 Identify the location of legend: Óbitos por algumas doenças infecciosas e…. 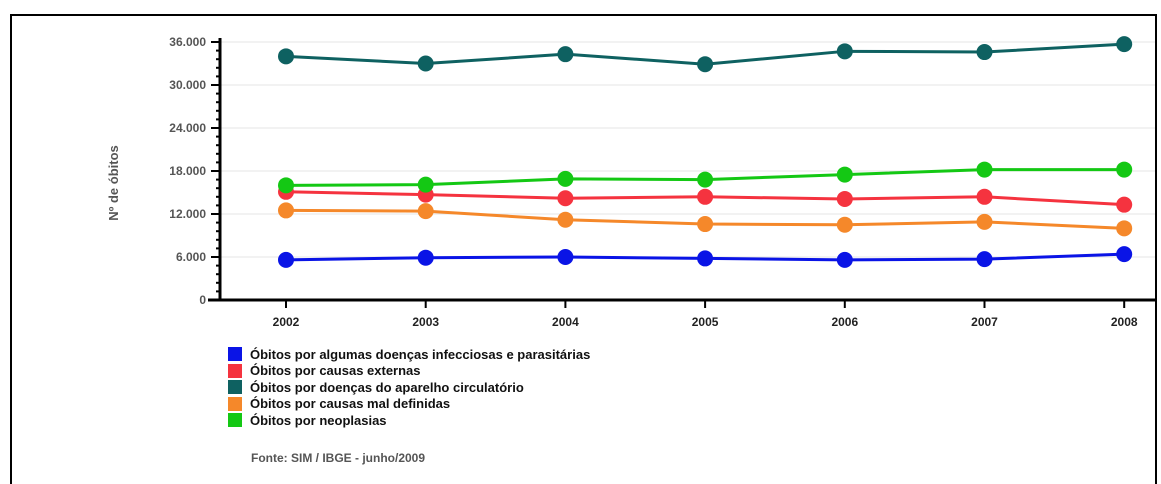
(409, 387).